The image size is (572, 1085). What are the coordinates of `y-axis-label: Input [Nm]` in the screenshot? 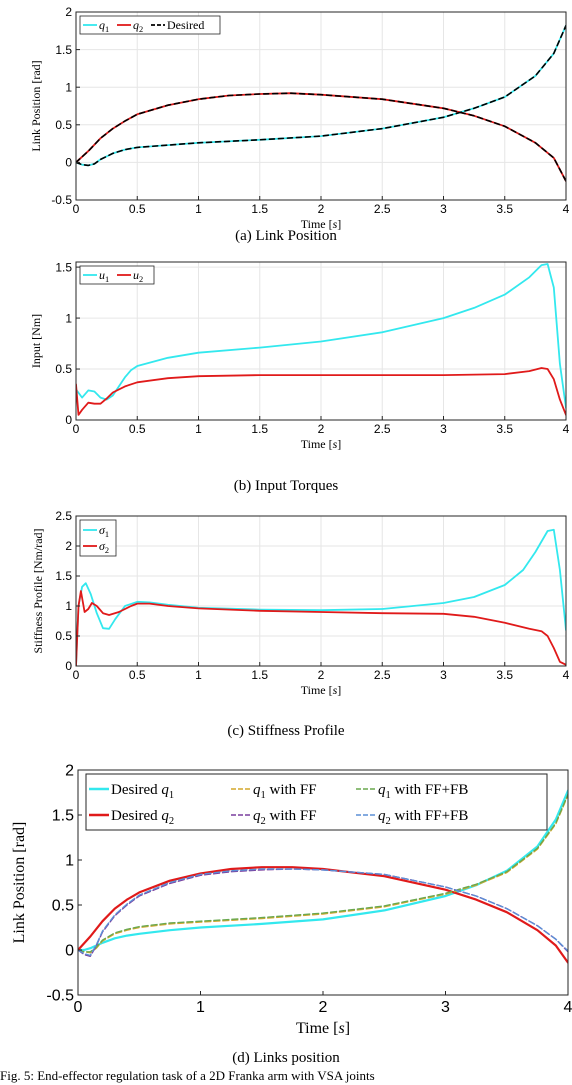 It's located at (36, 341).